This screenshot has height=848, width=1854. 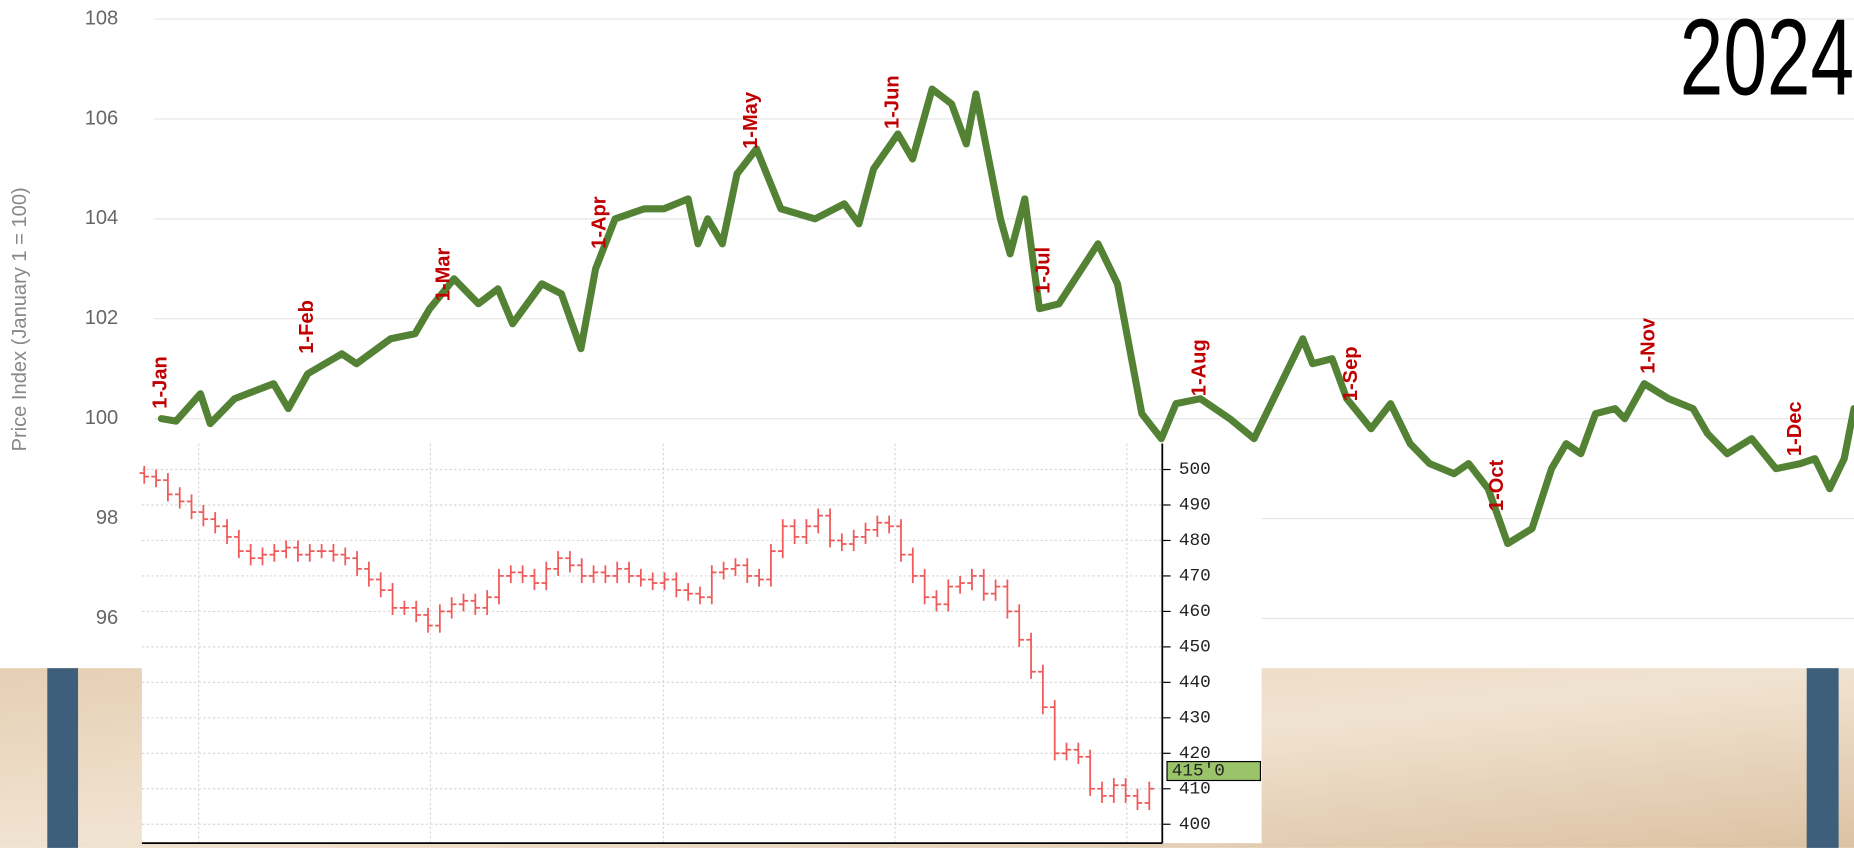 I want to click on month-annotation: 1-Feb, so click(x=307, y=327).